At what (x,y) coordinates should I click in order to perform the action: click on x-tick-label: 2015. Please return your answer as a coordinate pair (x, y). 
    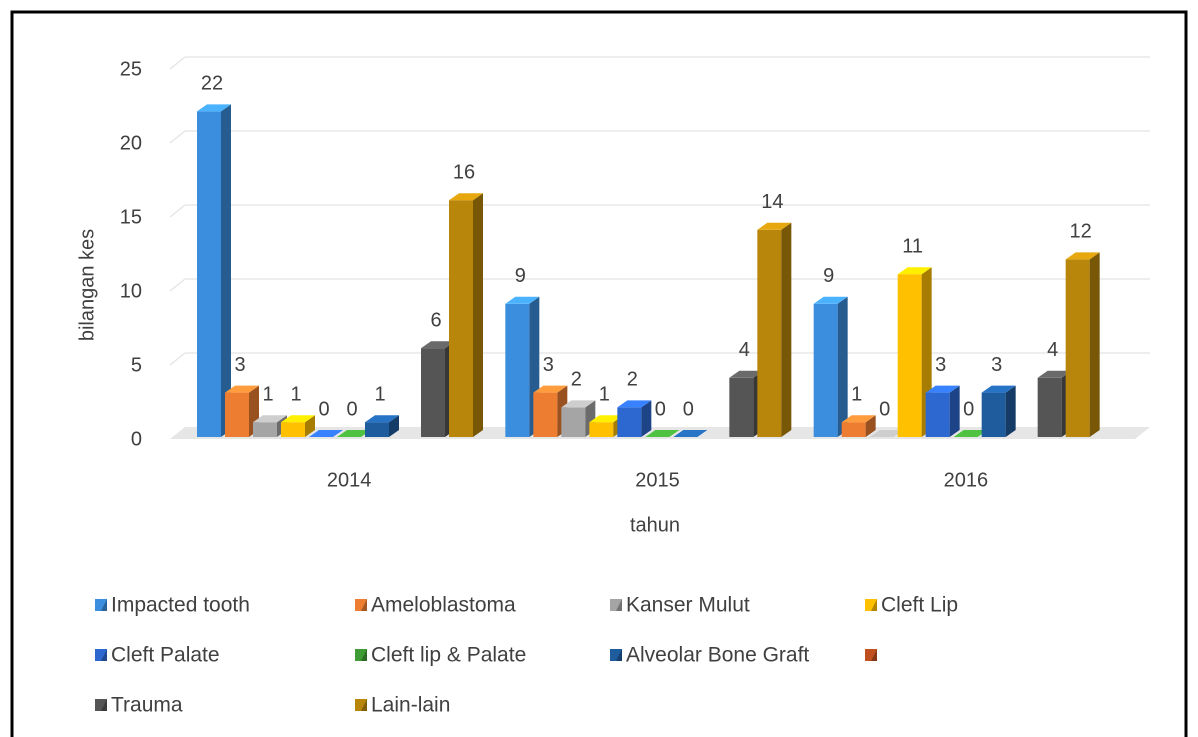
    Looking at the image, I should click on (657, 480).